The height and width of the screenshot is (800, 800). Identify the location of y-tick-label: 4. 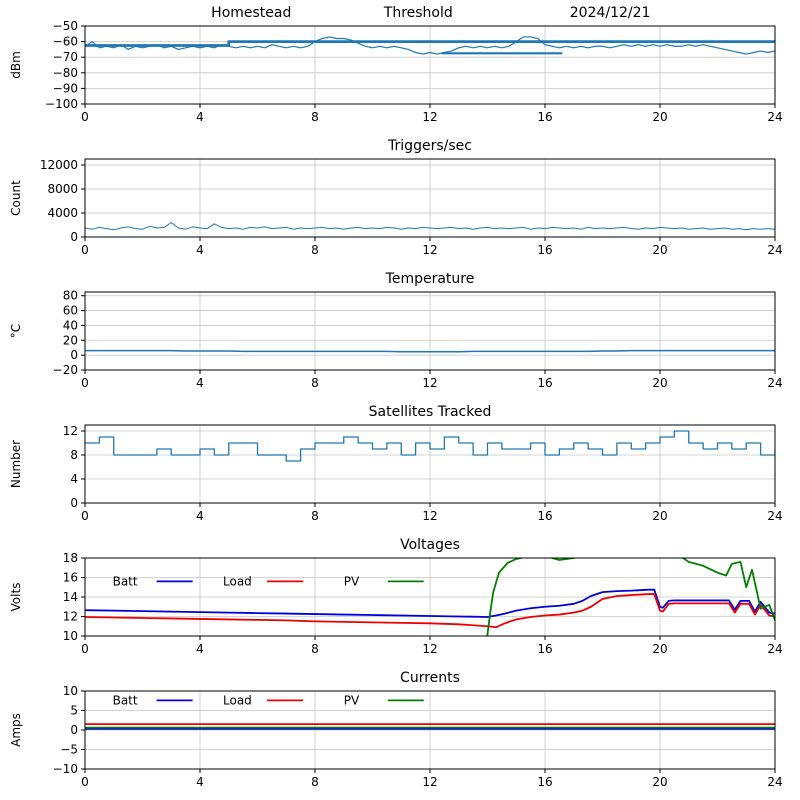
(74, 479).